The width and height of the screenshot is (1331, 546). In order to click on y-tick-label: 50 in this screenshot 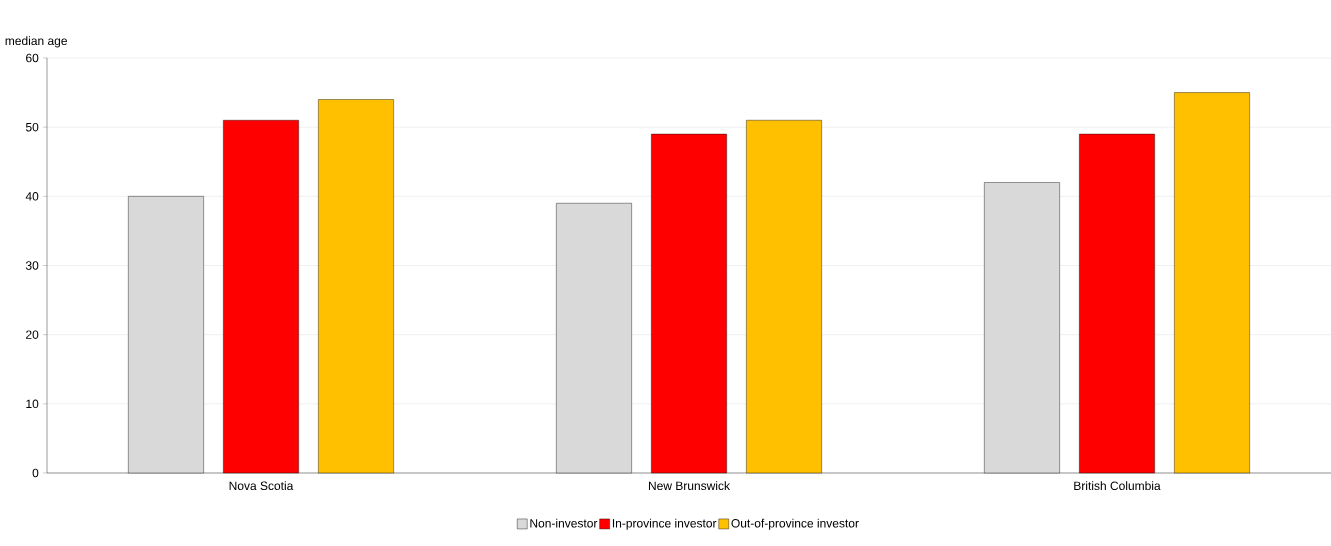, I will do `click(32, 127)`.